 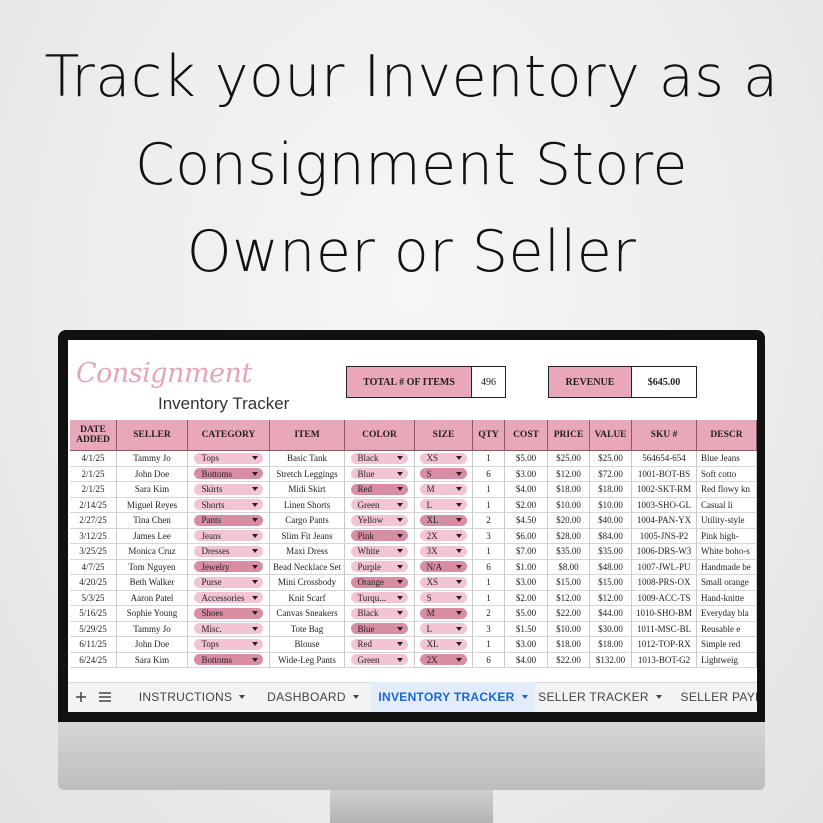 What do you see at coordinates (453, 697) in the screenshot?
I see `sheet-tab: INVENTORY TRACKER` at bounding box center [453, 697].